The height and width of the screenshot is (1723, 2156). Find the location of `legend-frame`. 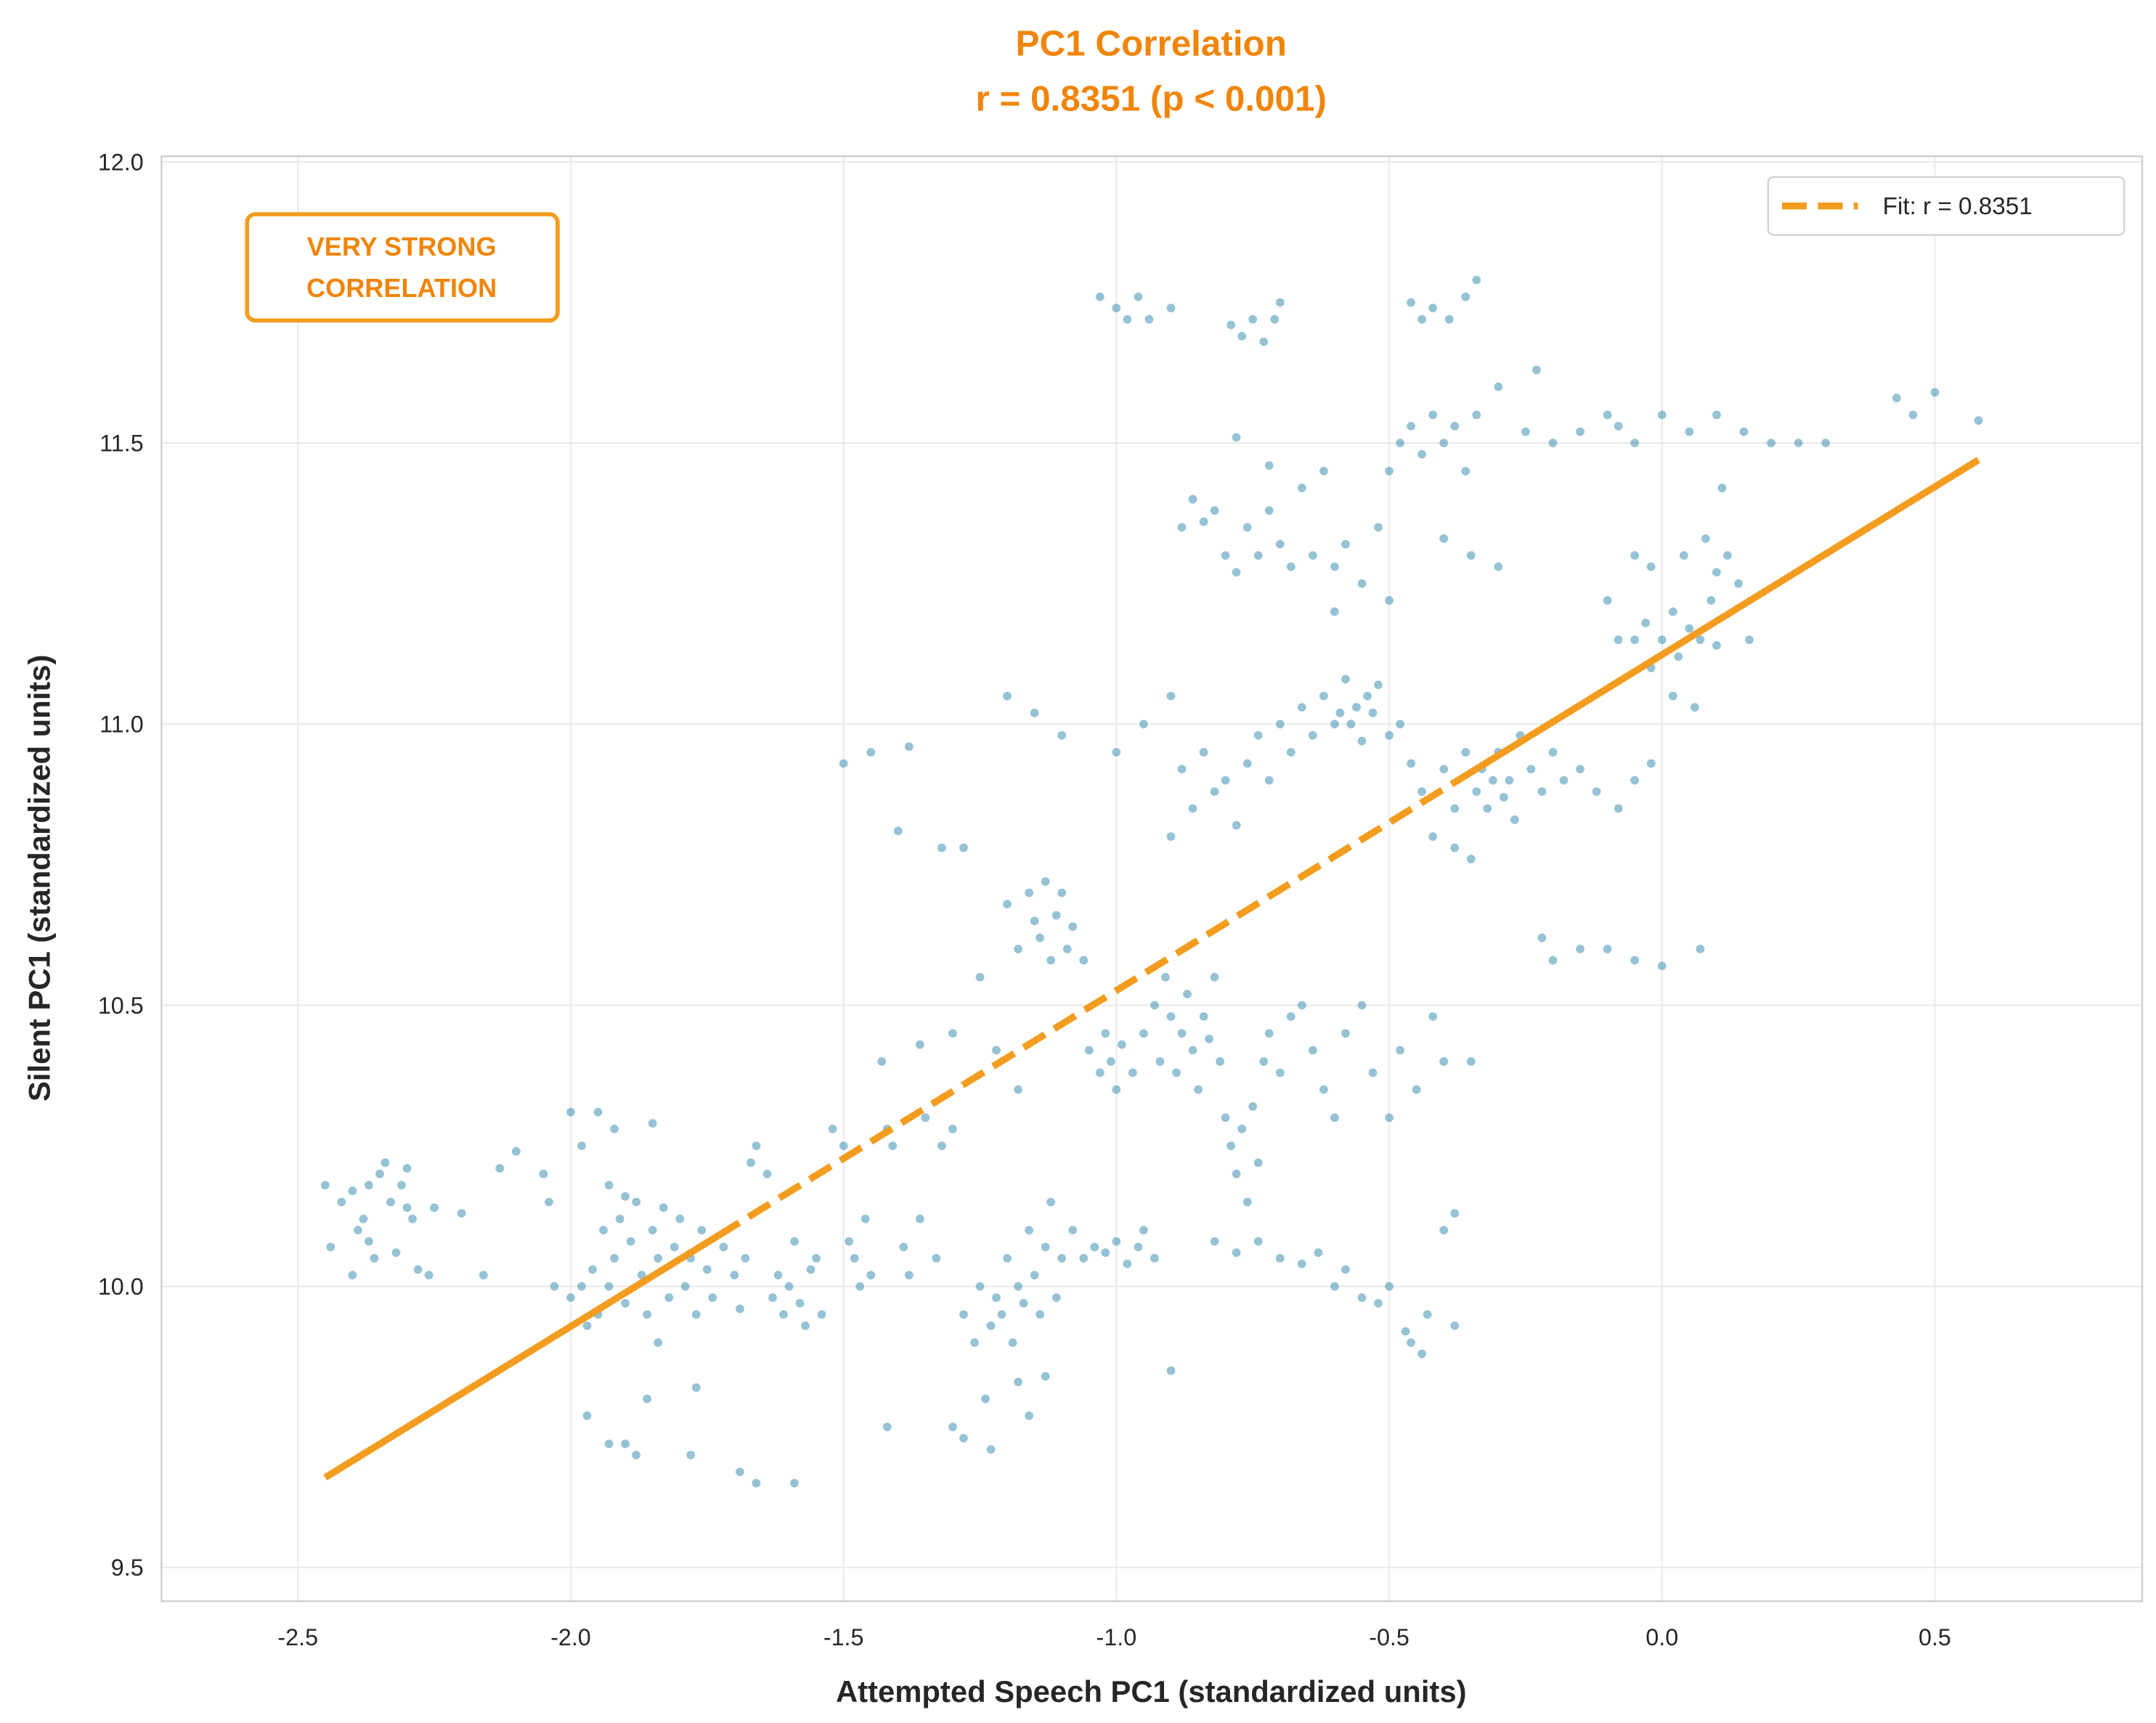

legend-frame is located at coordinates (1946, 206).